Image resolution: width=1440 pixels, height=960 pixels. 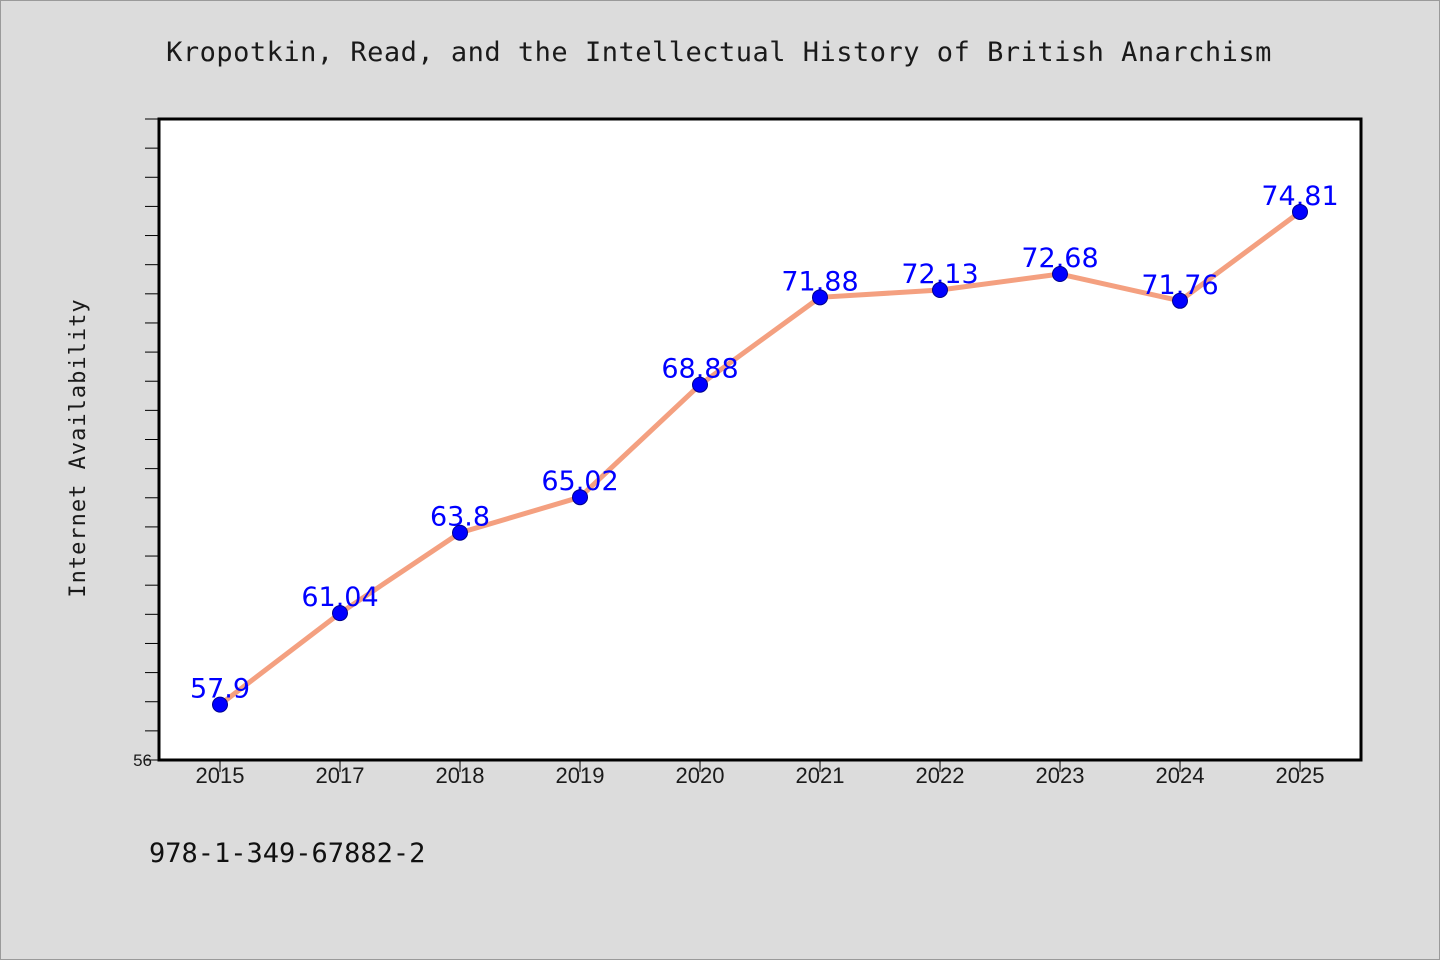 What do you see at coordinates (1300, 211) in the screenshot?
I see `data-point-2025` at bounding box center [1300, 211].